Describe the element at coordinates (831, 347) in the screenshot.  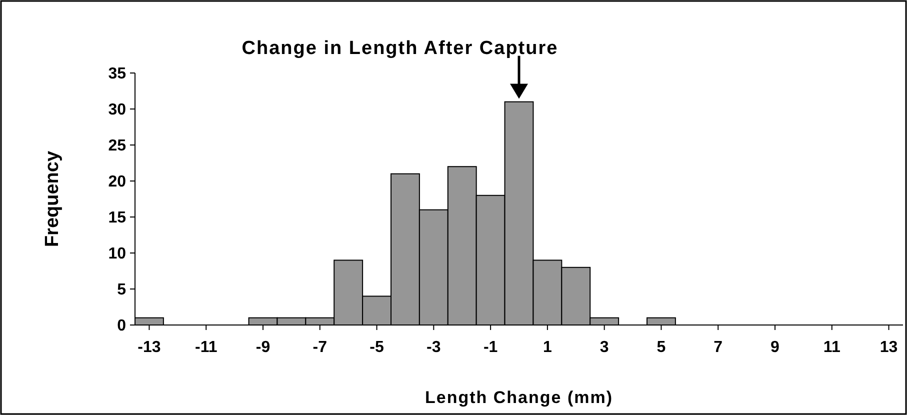
I see `x-tick-label: 11` at that location.